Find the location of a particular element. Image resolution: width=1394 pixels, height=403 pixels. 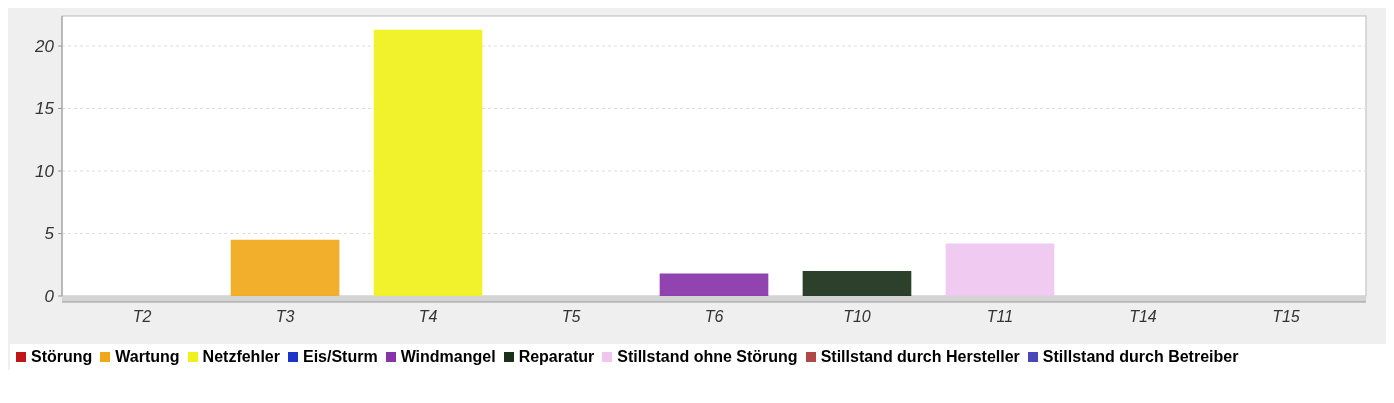

legend-label: Stillstand ohne Störung is located at coordinates (707, 357).